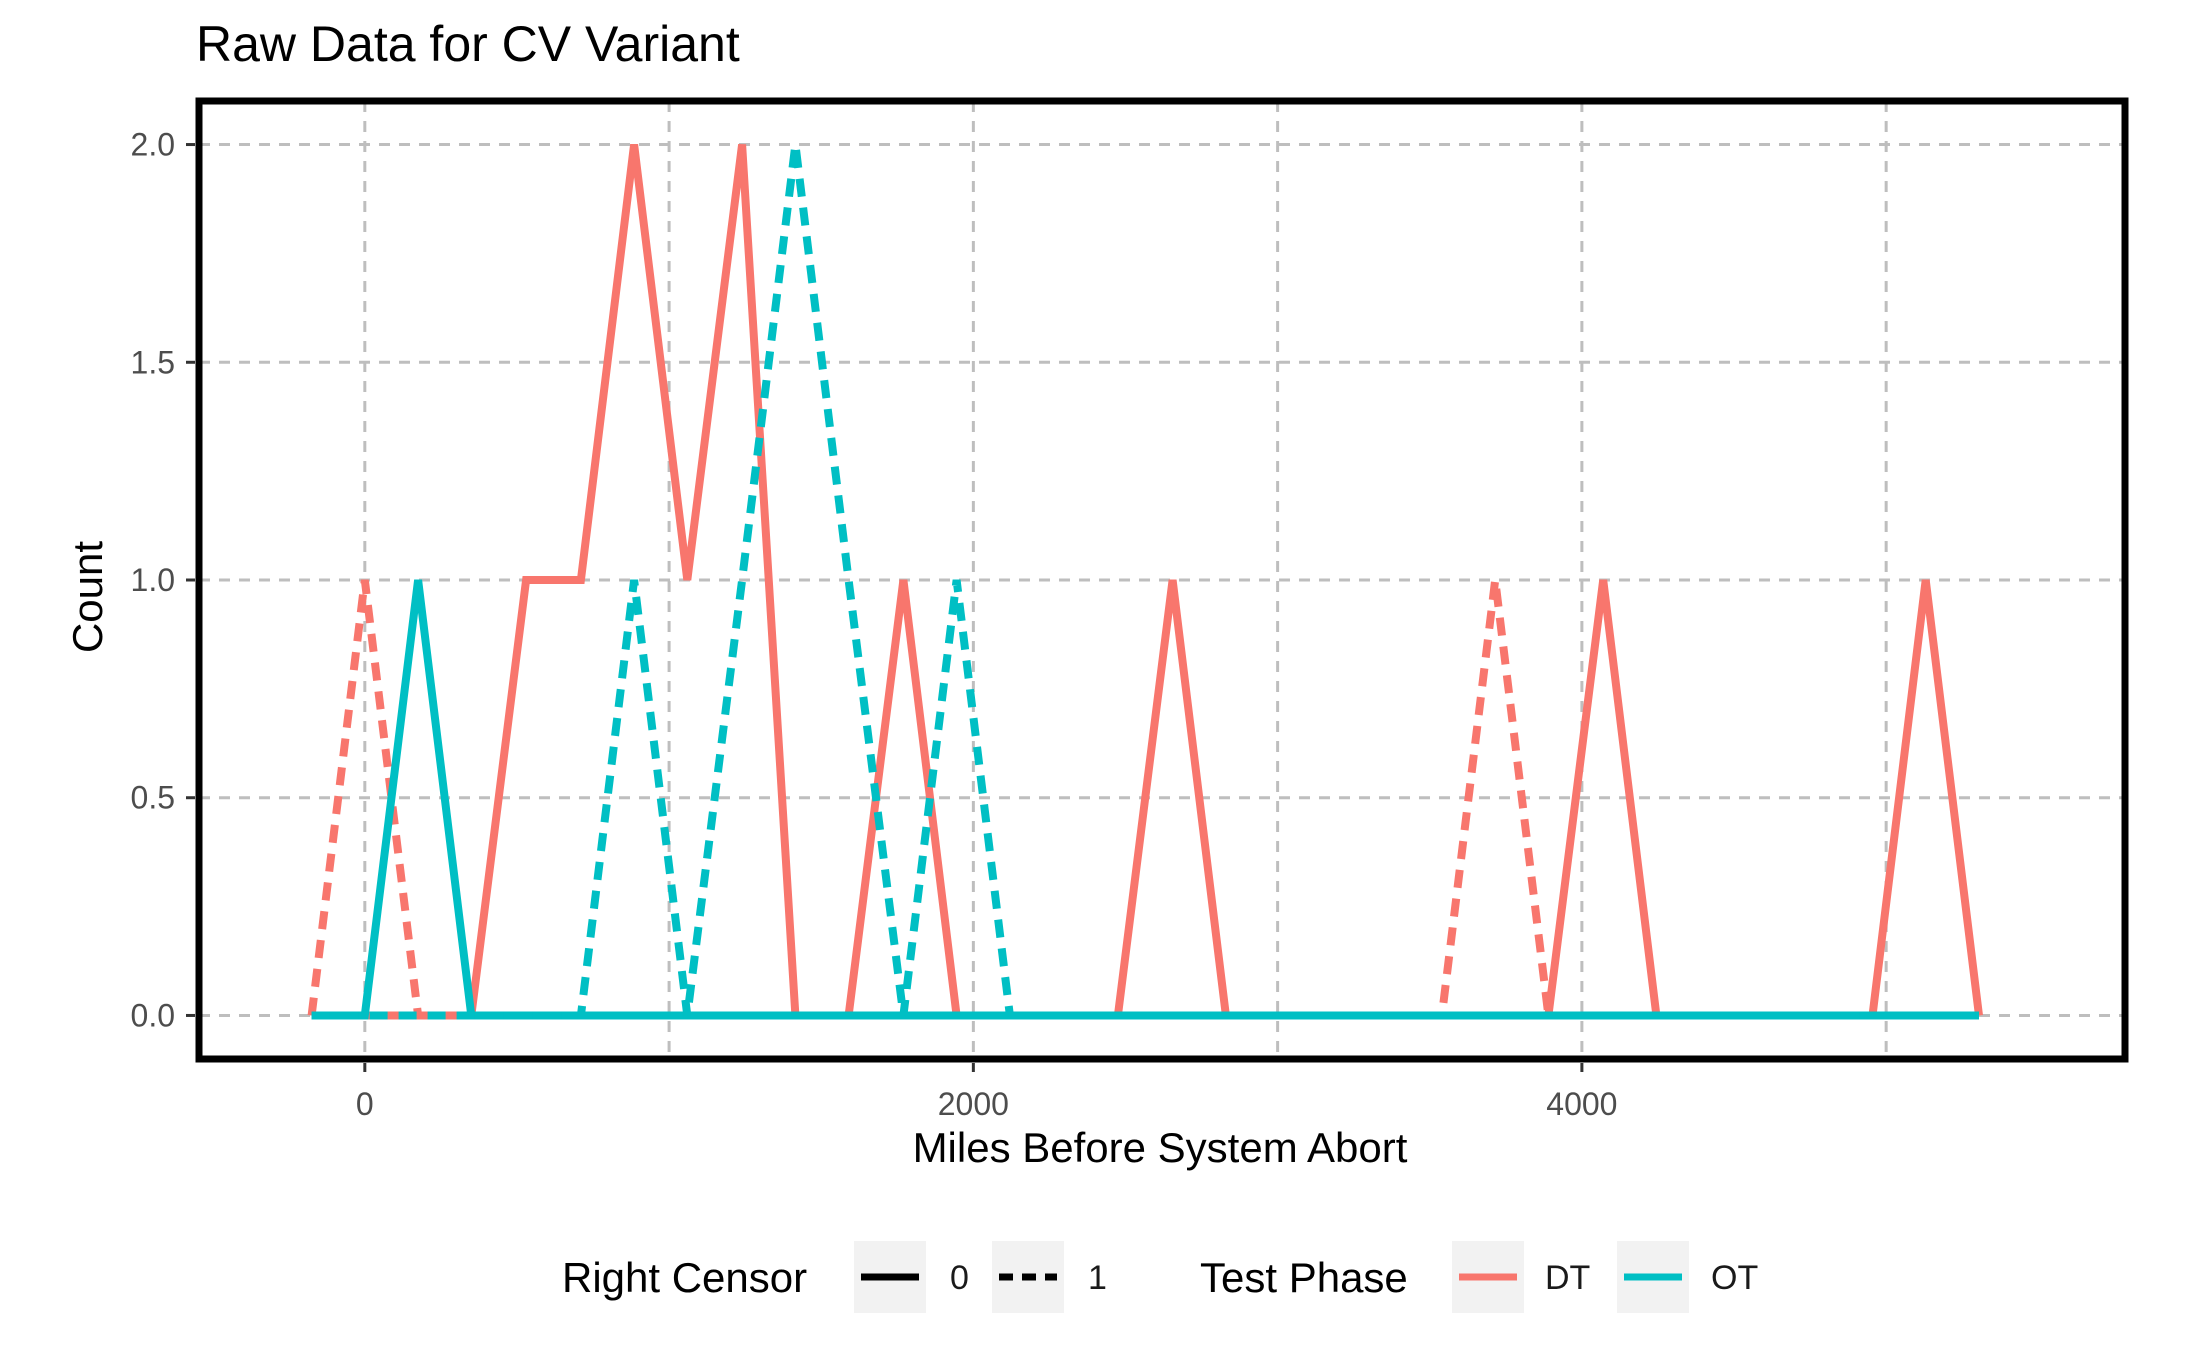 The height and width of the screenshot is (1350, 2187). I want to click on y-tick-label: 1.5, so click(153, 362).